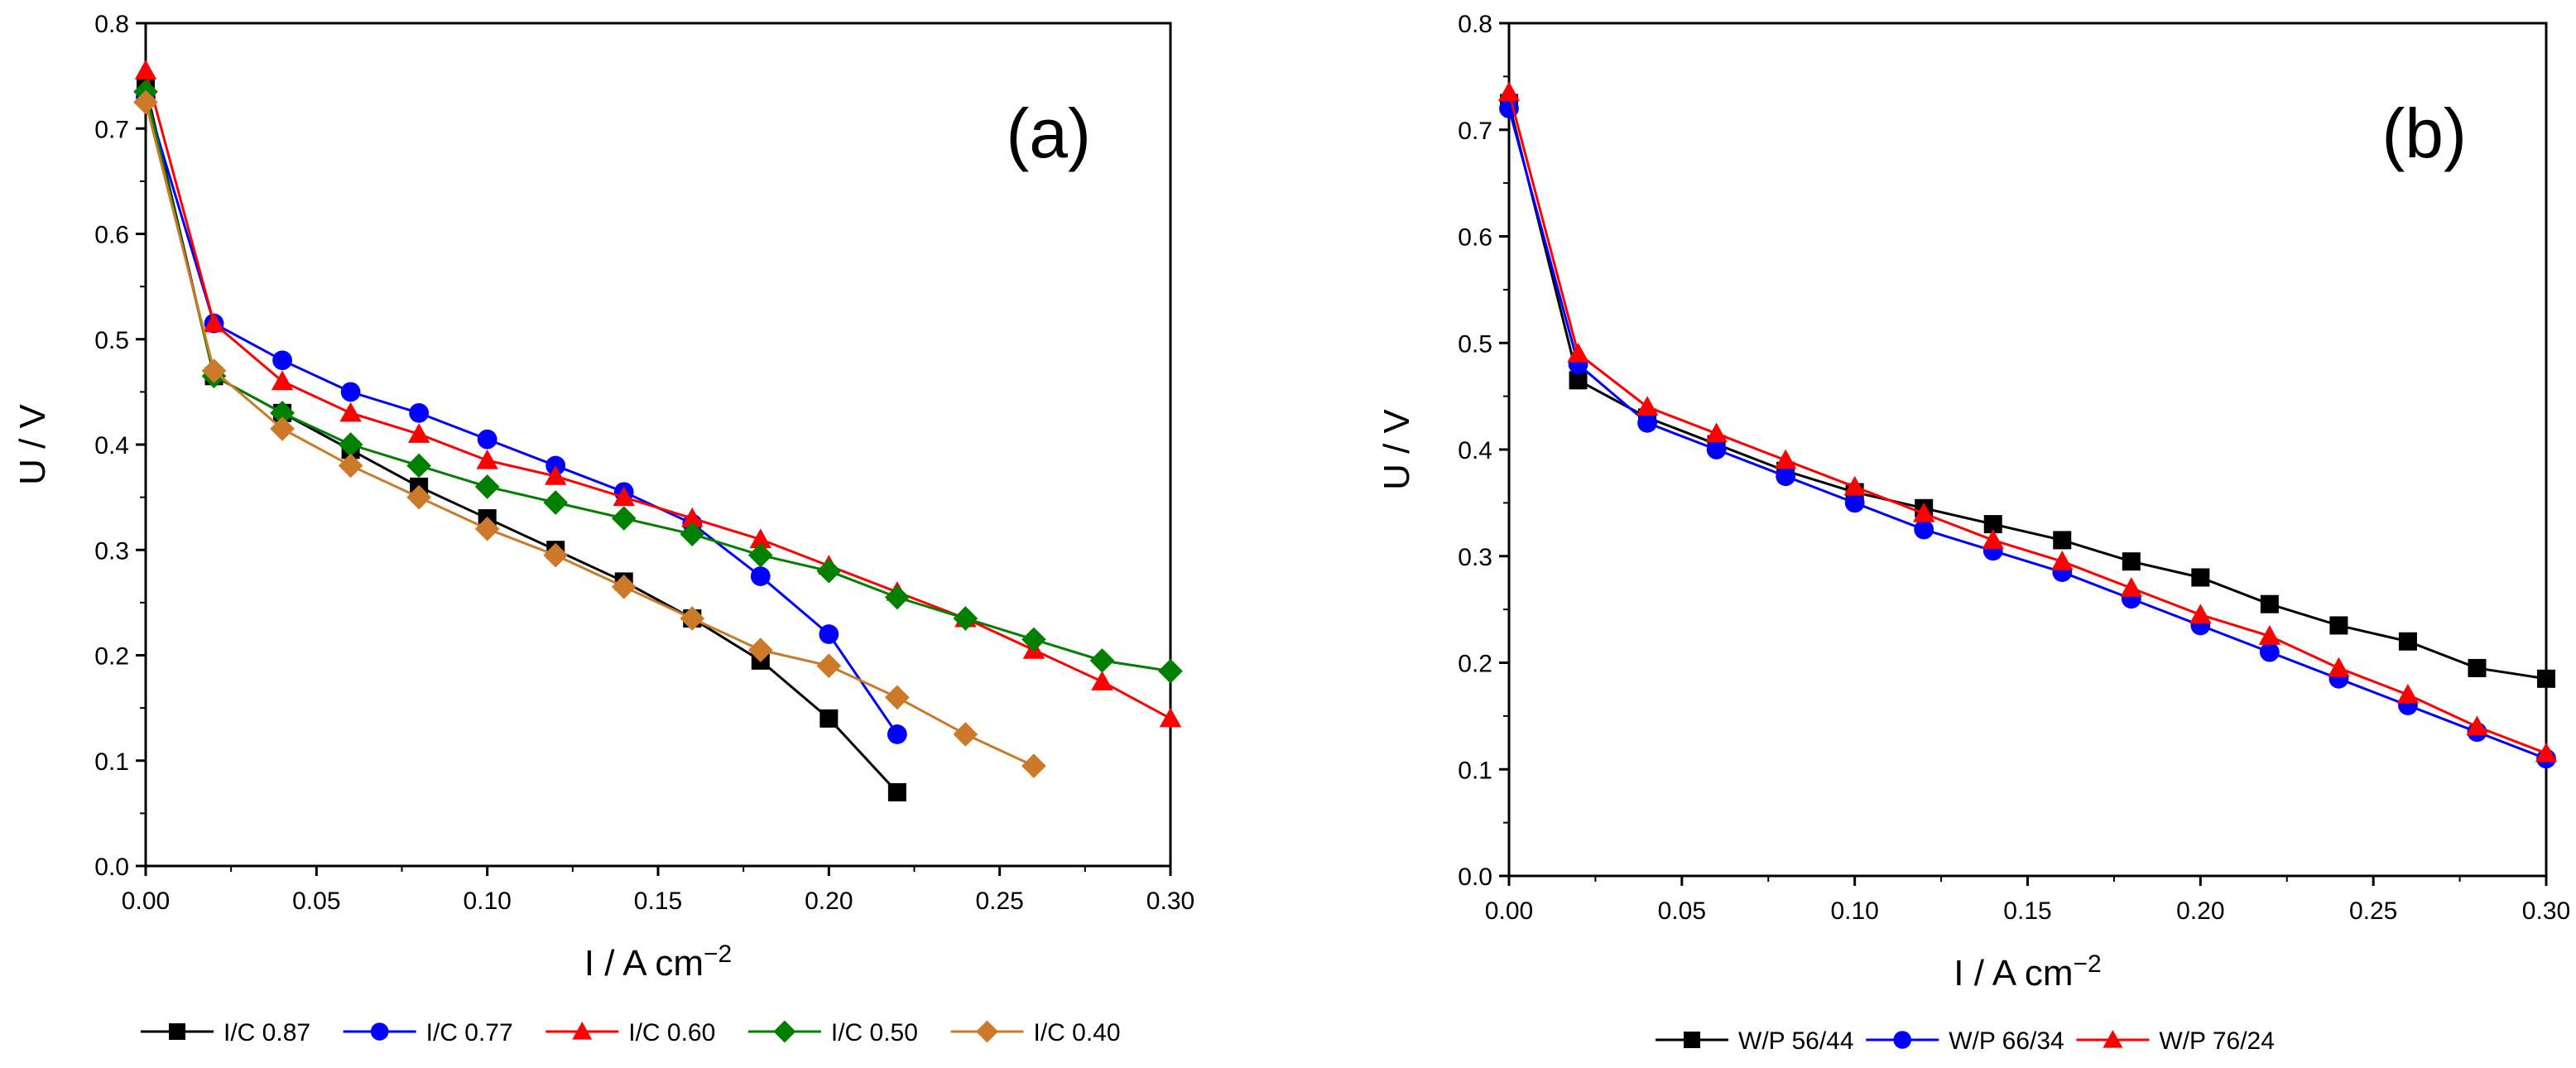  What do you see at coordinates (1170, 901) in the screenshot?
I see `x-tick-label: 0.30` at bounding box center [1170, 901].